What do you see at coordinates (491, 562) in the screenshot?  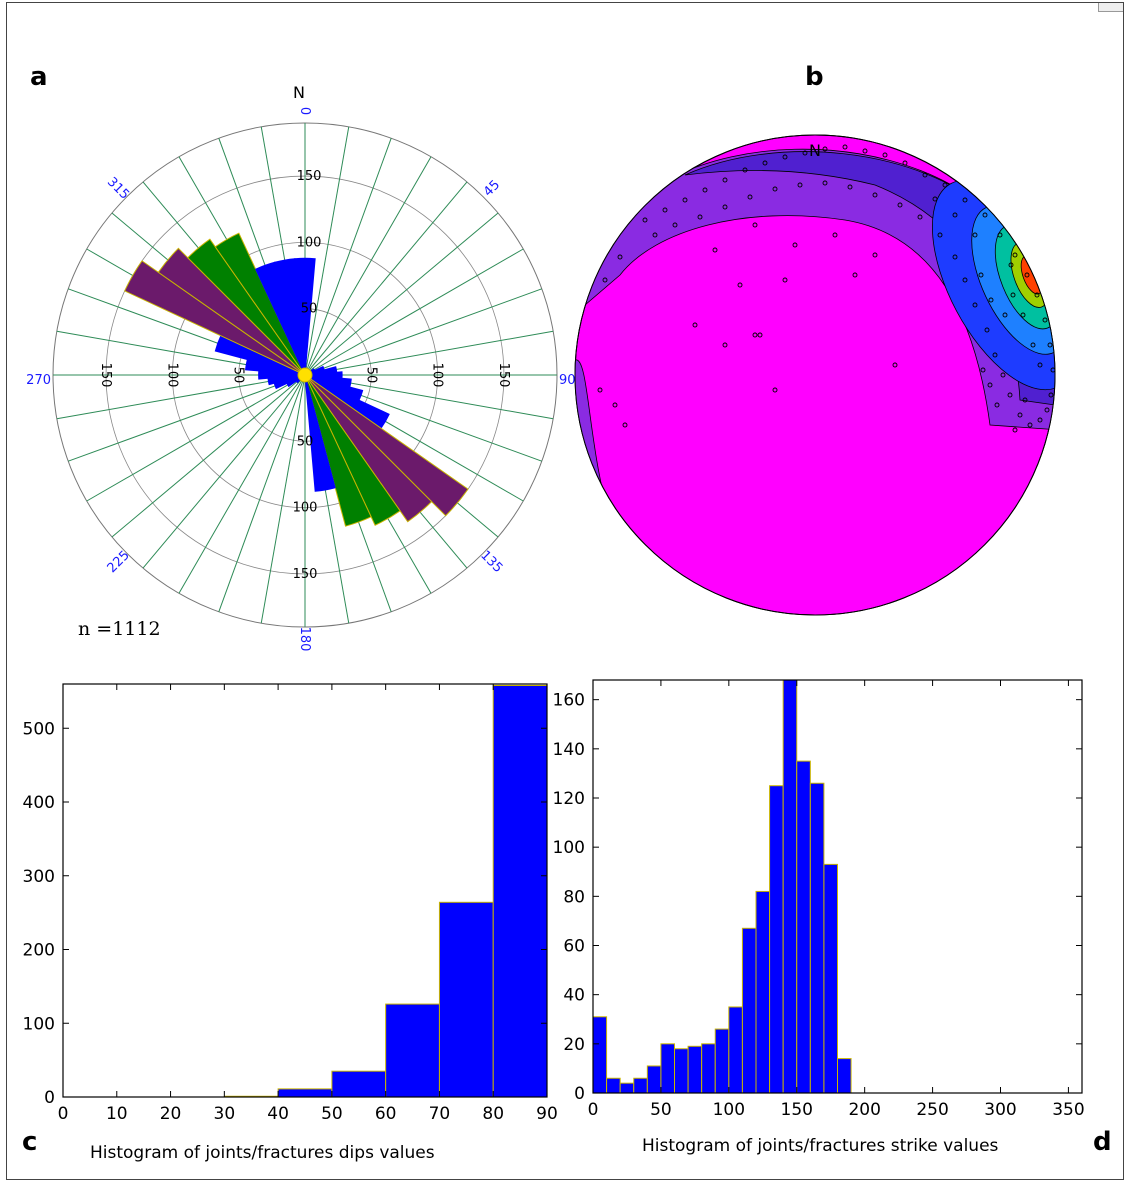 I see `rose-azimuth-label: 135` at bounding box center [491, 562].